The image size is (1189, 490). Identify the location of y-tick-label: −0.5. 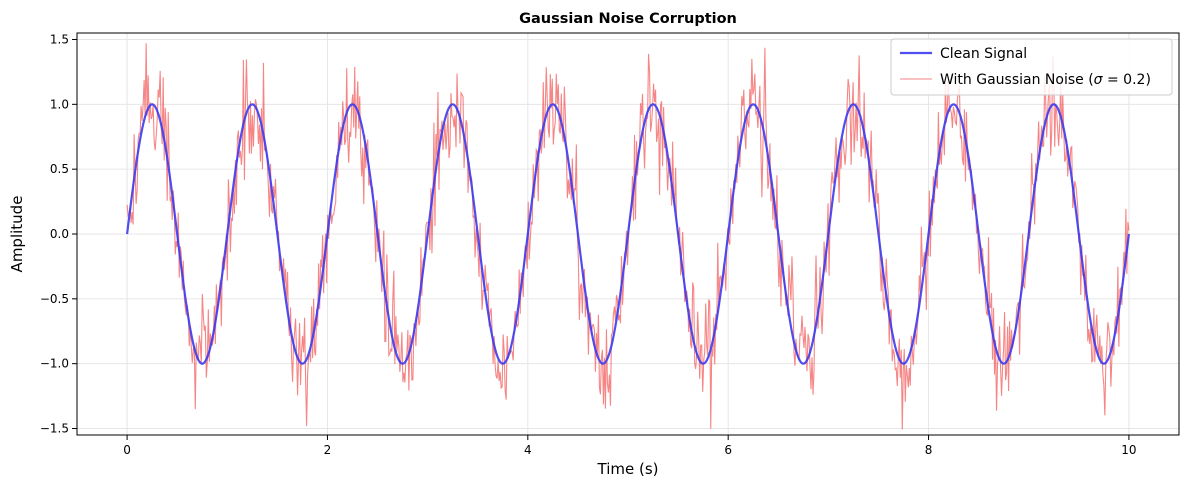
(54, 299).